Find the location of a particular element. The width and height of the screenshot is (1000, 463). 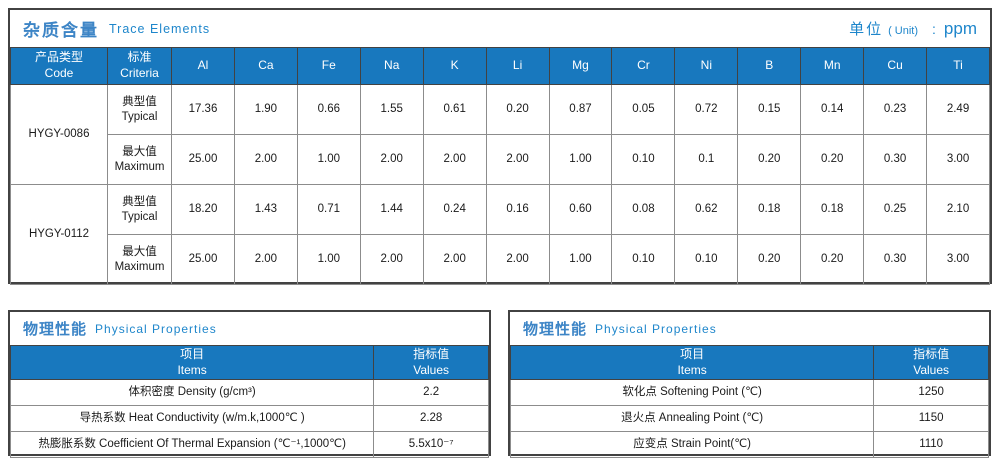

value-cell: 0.60 is located at coordinates (580, 209).